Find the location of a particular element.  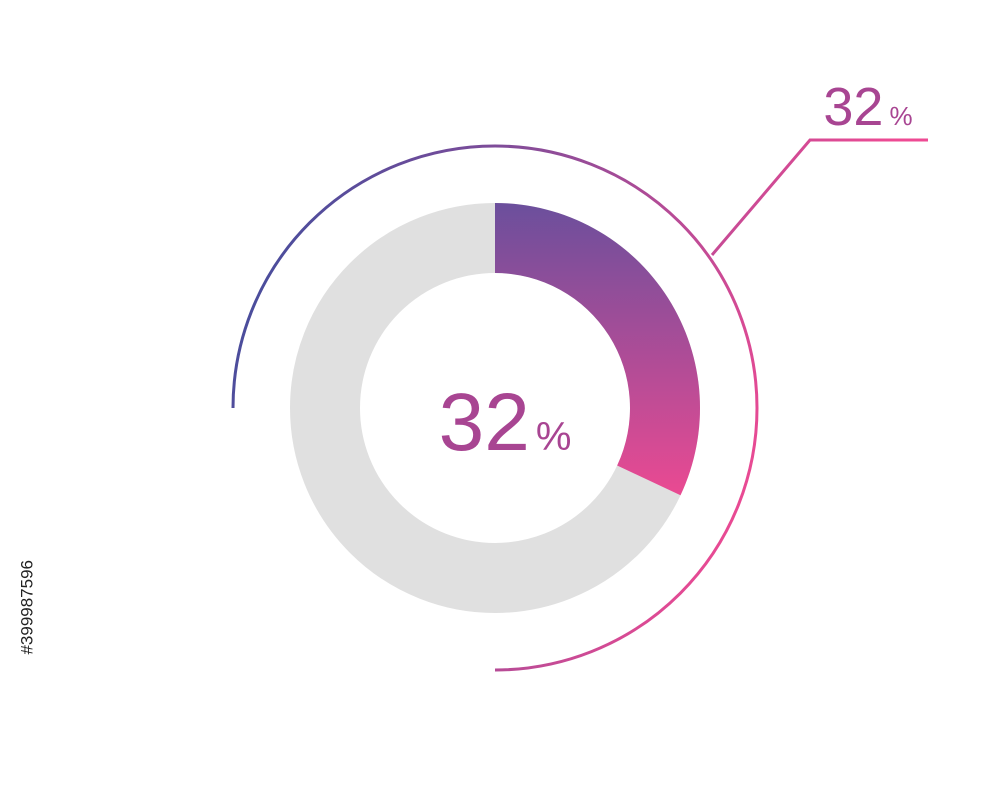

leader-line is located at coordinates (819, 197).